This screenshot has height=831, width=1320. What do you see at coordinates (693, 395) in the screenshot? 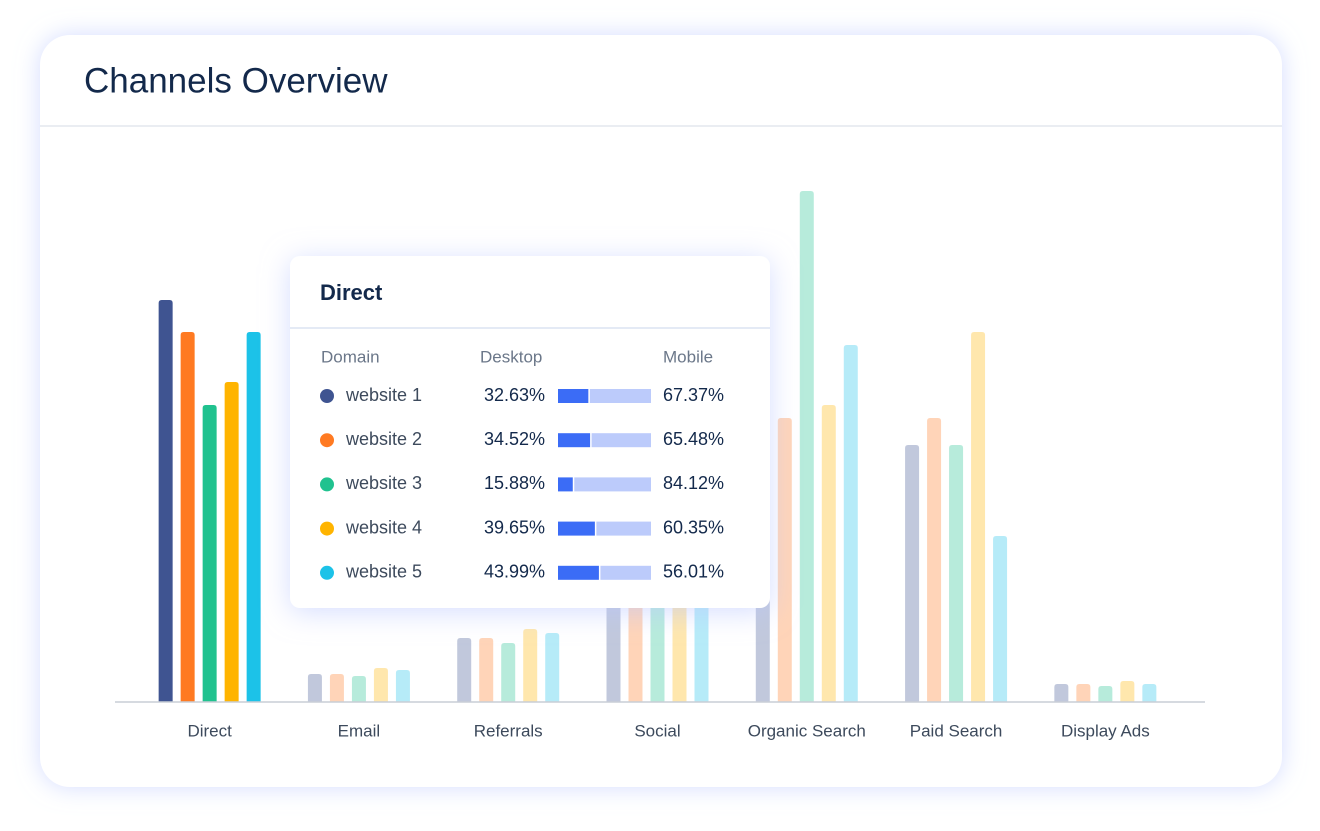
I see `mobile-label: 67.37%` at bounding box center [693, 395].